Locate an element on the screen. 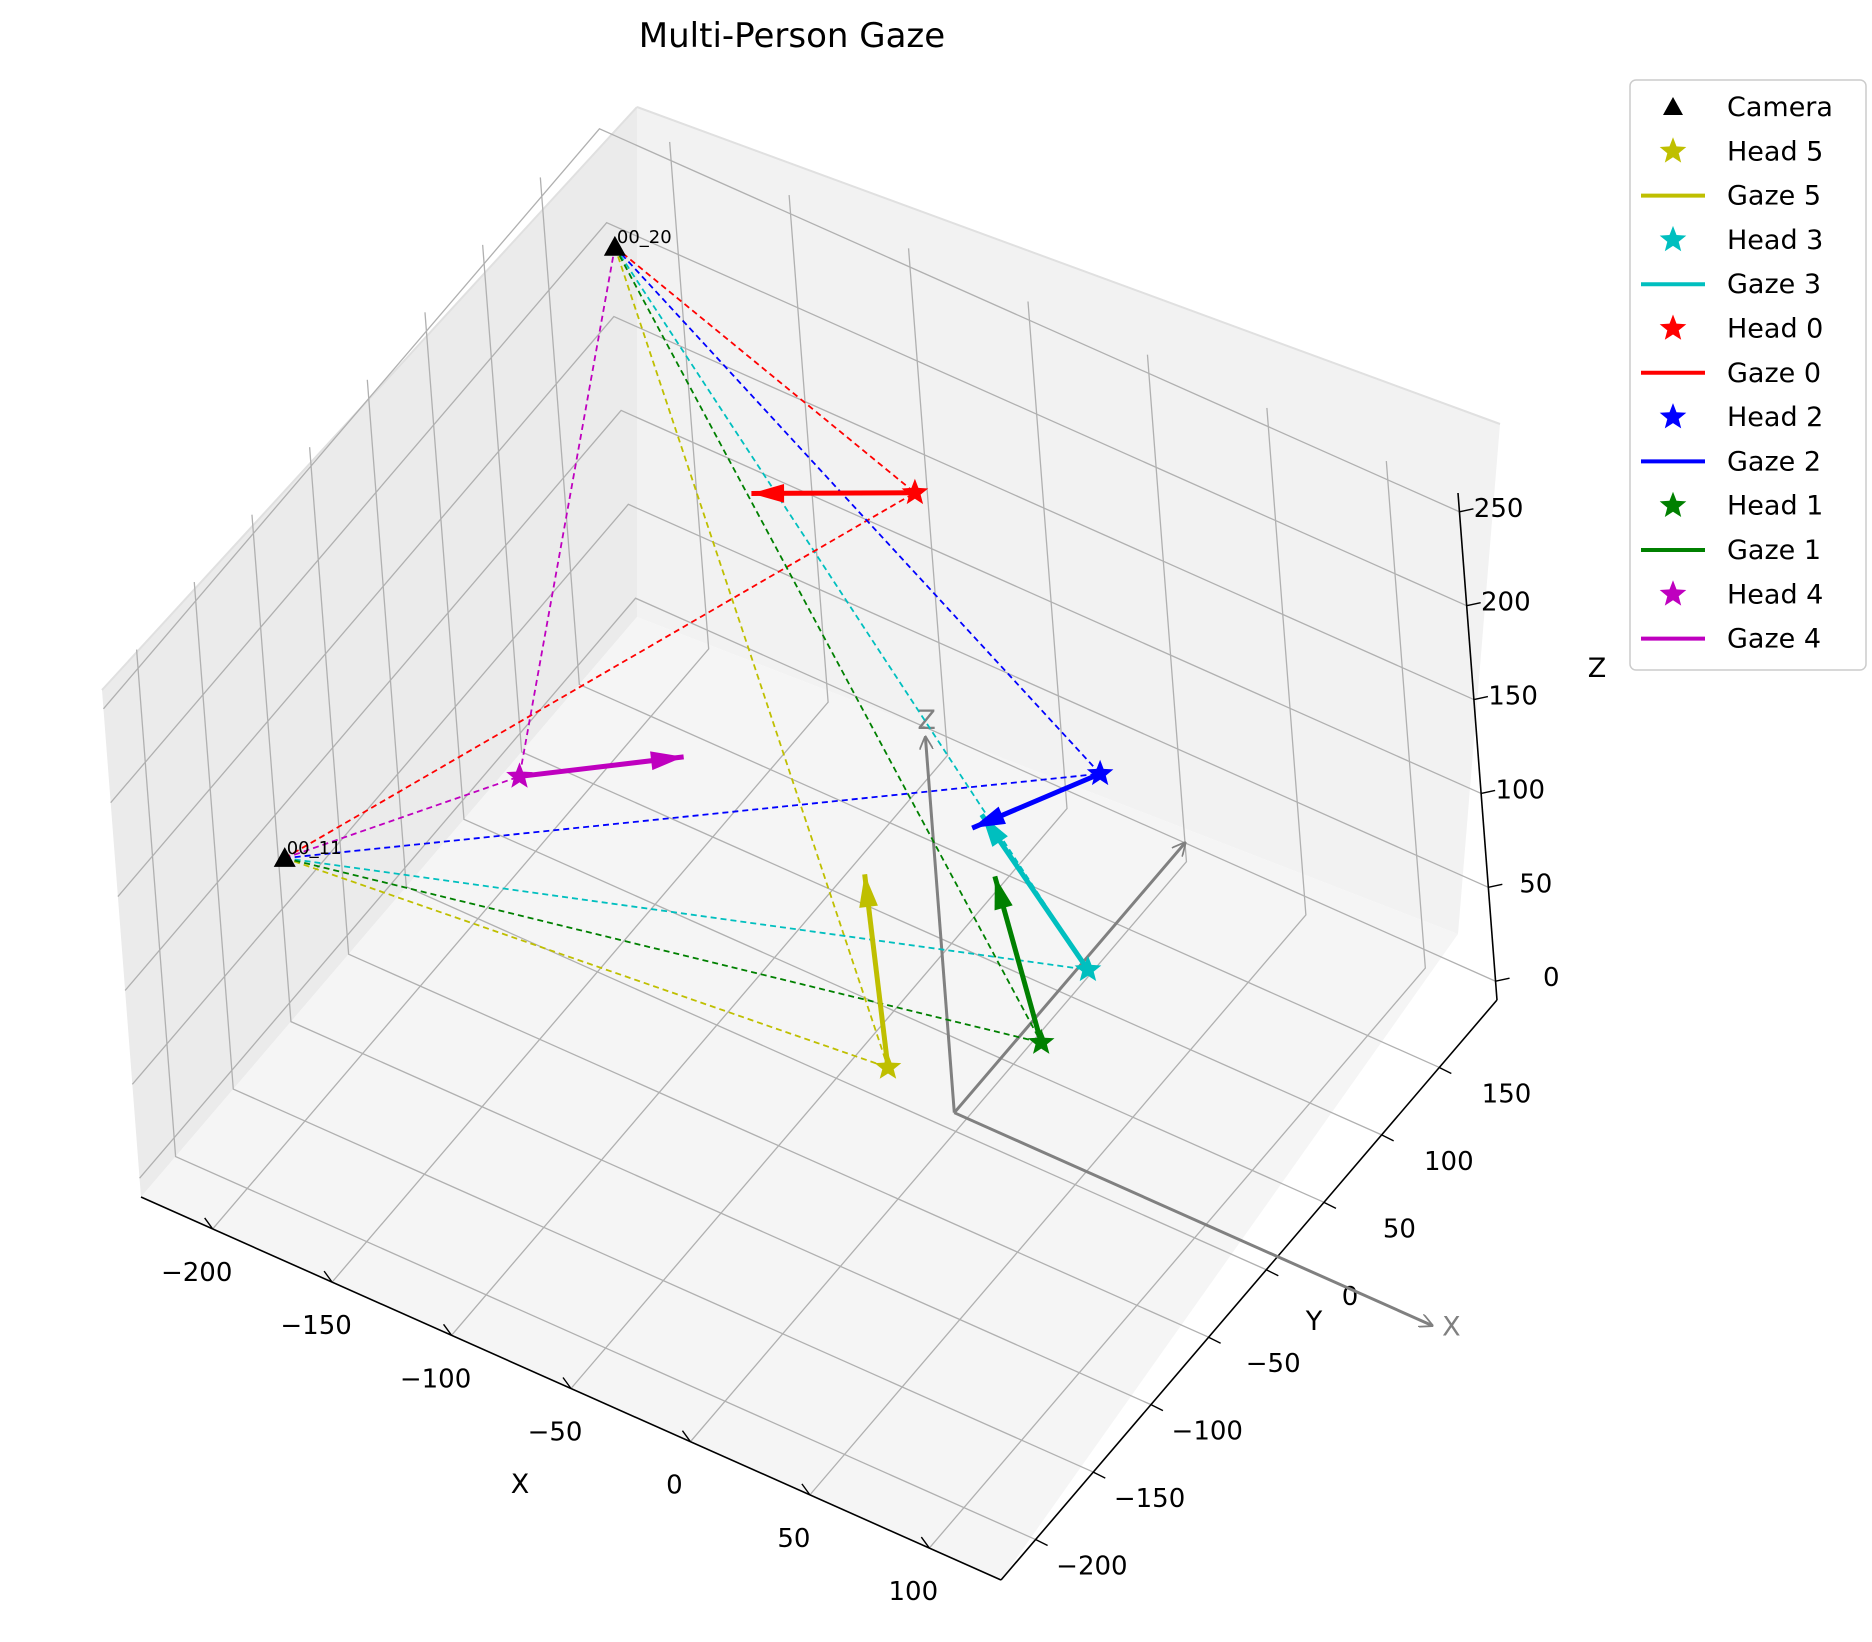  z-tick-label: 0 is located at coordinates (1551, 978).